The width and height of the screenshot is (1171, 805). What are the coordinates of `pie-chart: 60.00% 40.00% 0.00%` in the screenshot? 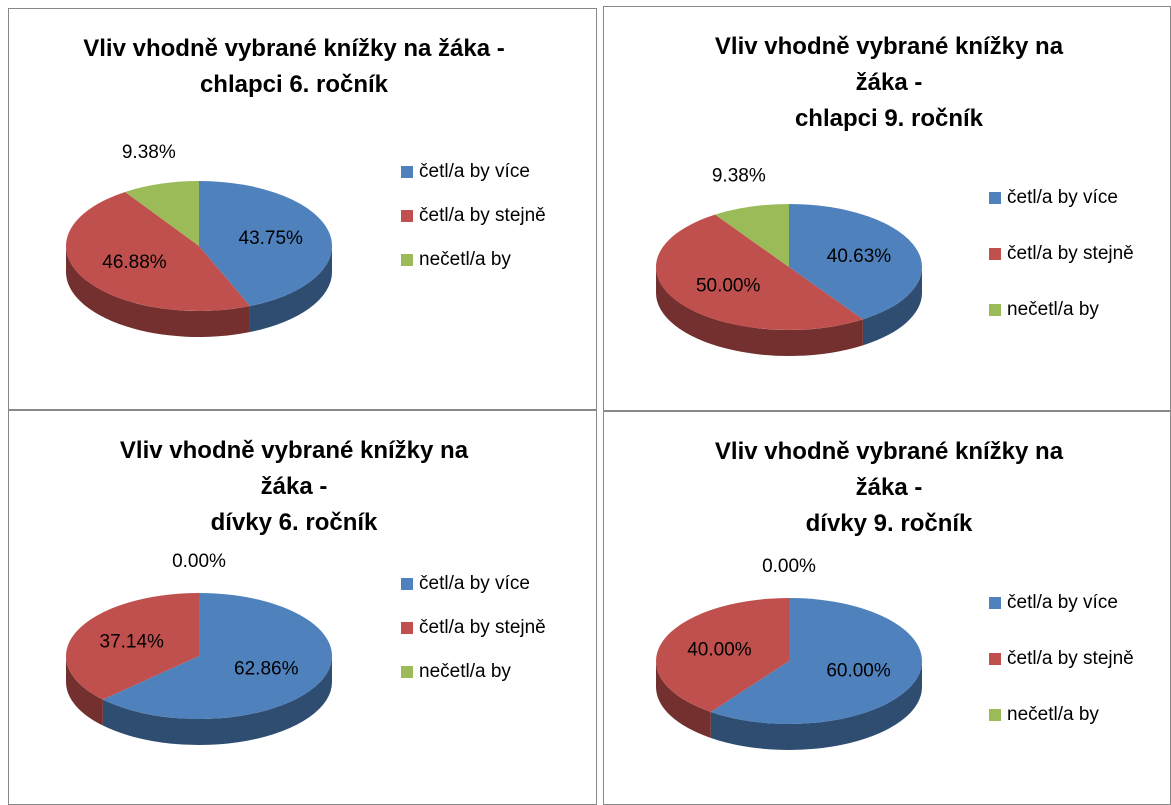 It's located at (788, 653).